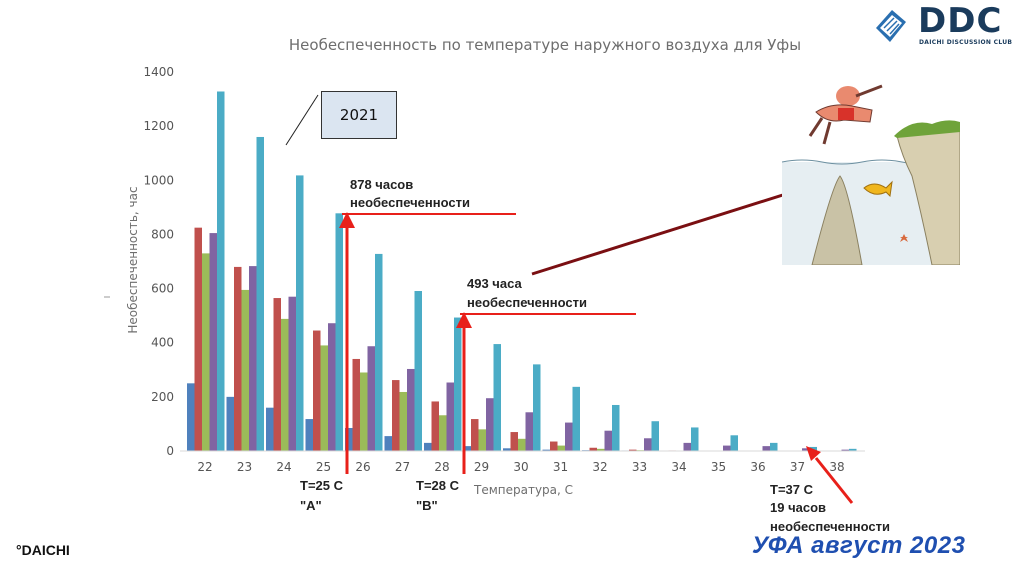 The width and height of the screenshot is (1024, 574). I want to click on x-tick-label: 35, so click(718, 467).